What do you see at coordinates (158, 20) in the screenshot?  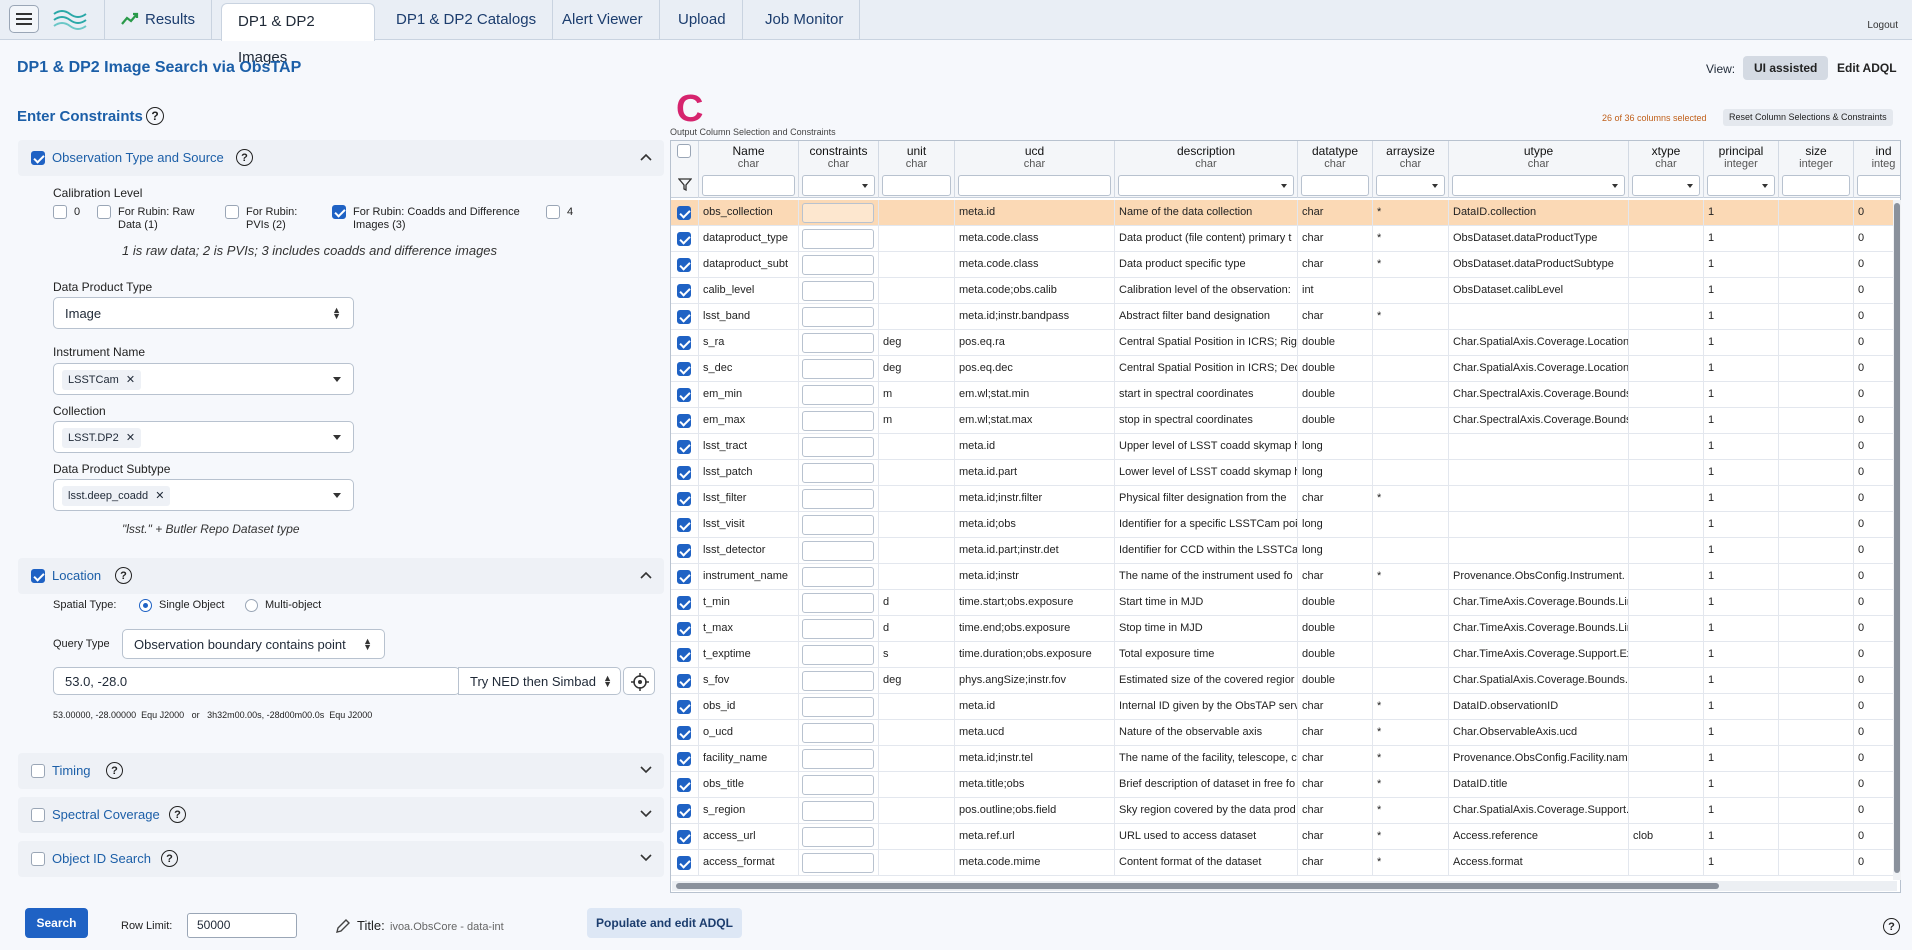 I see `tab-results: Results` at bounding box center [158, 20].